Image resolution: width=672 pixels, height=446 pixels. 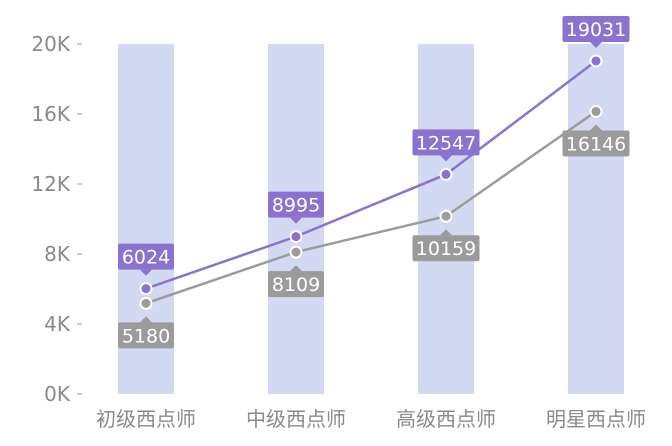 What do you see at coordinates (596, 419) in the screenshot?
I see `x-category-label-4: 明星西点师` at bounding box center [596, 419].